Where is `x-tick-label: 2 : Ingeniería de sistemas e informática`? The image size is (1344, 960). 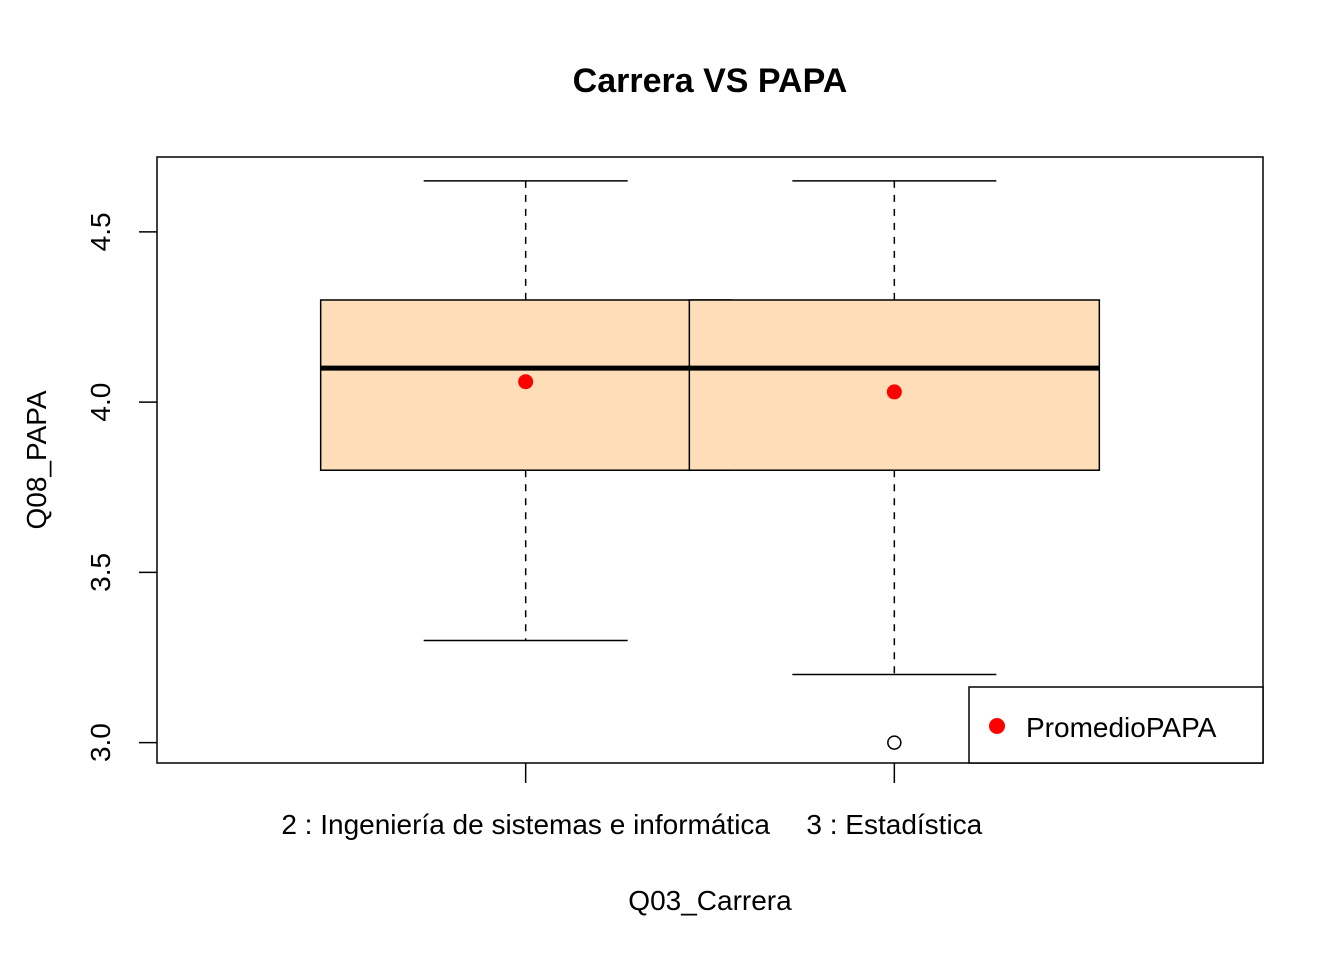 x-tick-label: 2 : Ingeniería de sistemas e informática is located at coordinates (525, 824).